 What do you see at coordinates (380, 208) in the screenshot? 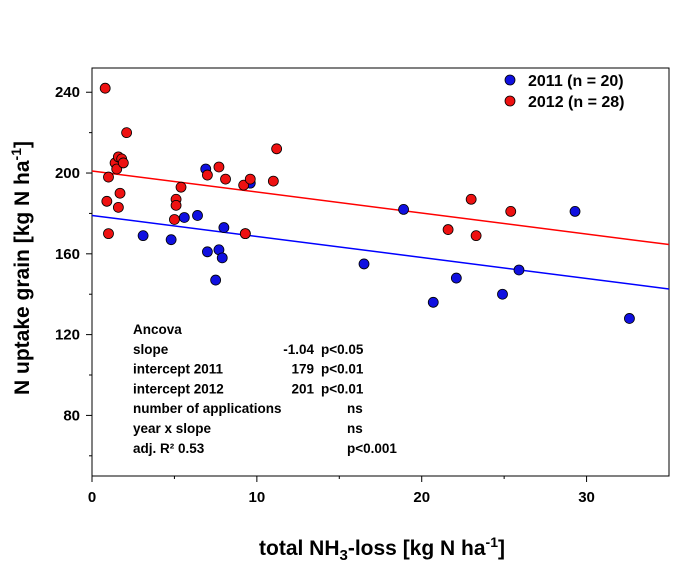
I see `regression-line-2012` at bounding box center [380, 208].